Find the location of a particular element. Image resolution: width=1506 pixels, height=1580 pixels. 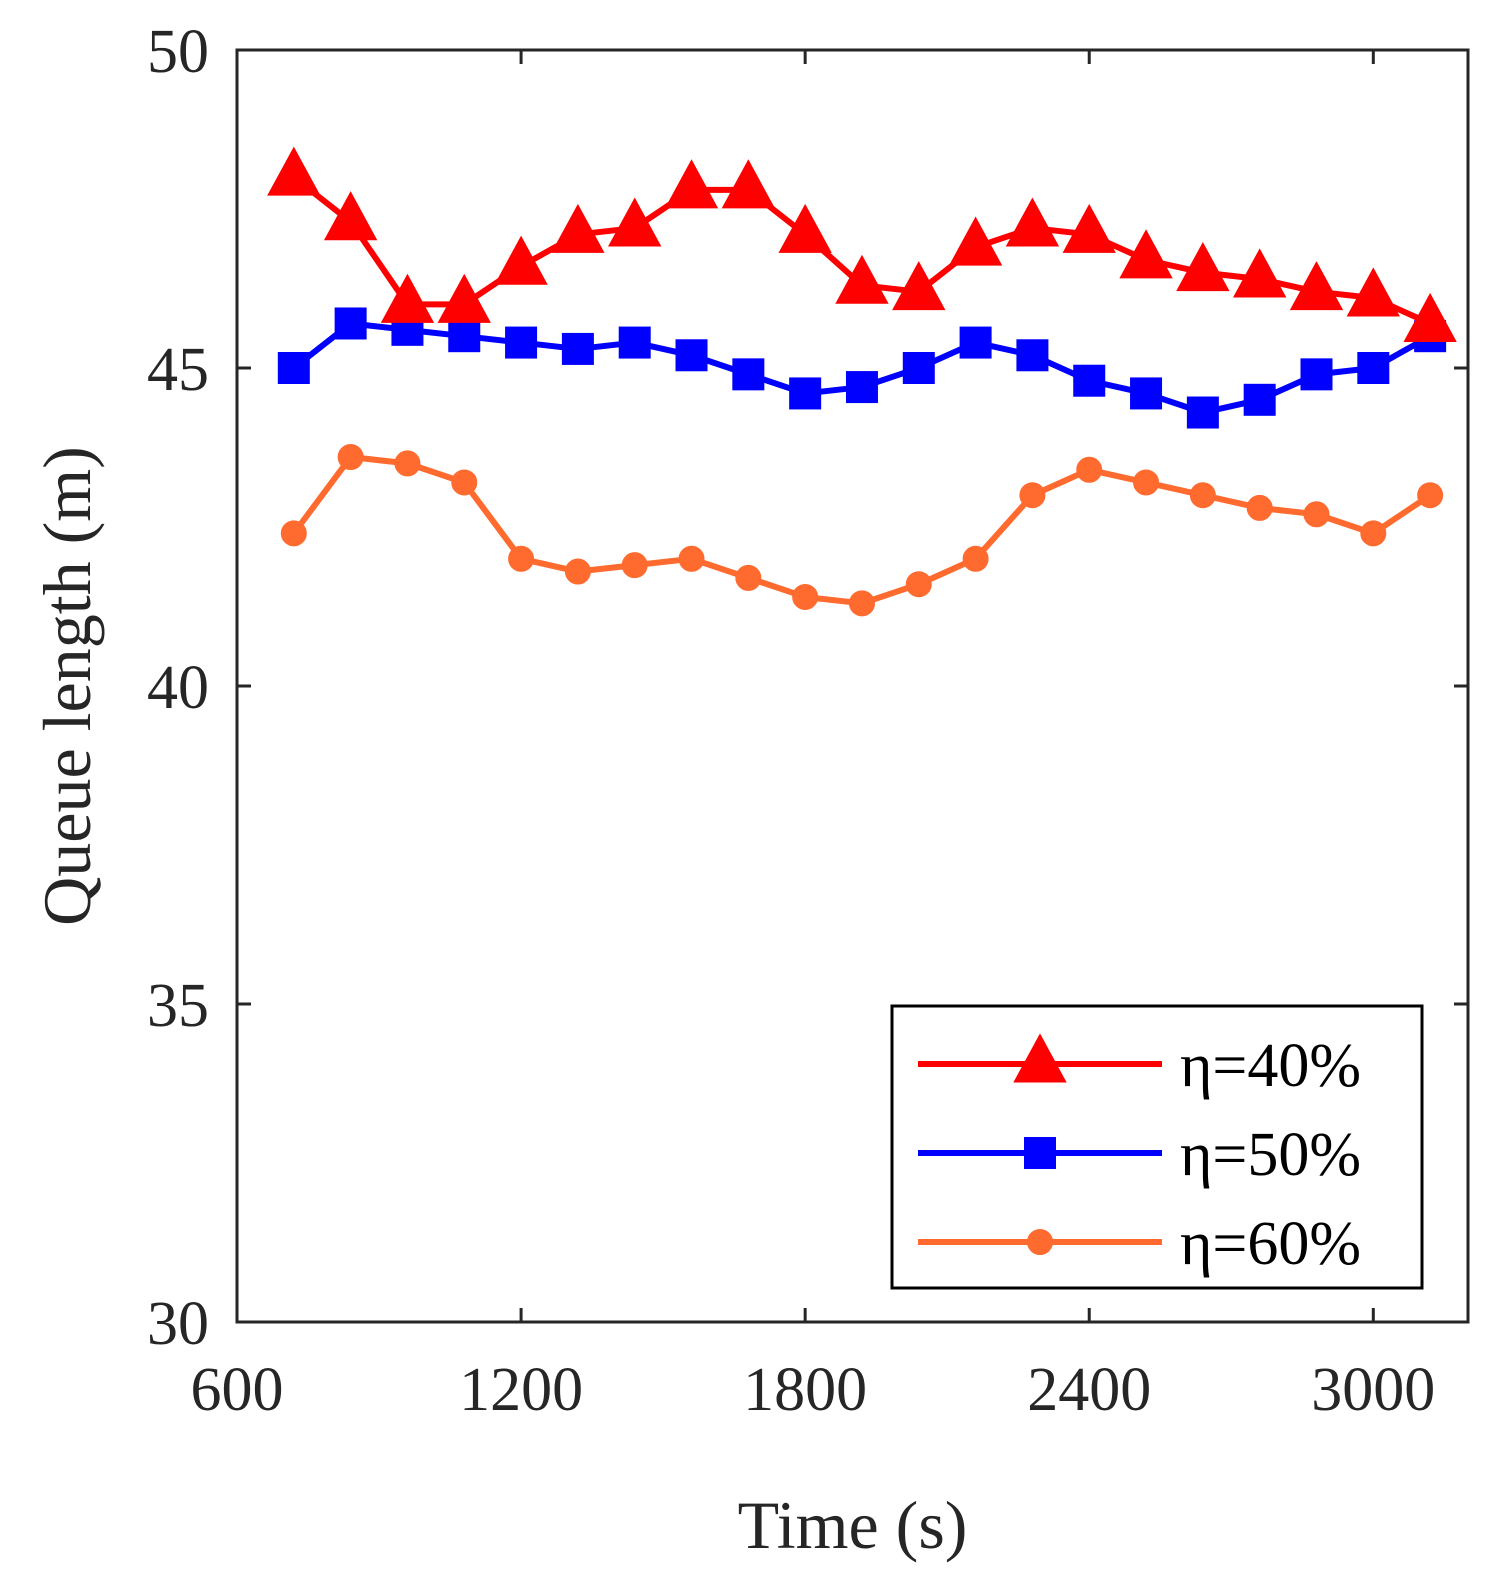

x-tick-label: 3000 is located at coordinates (1373, 1390).